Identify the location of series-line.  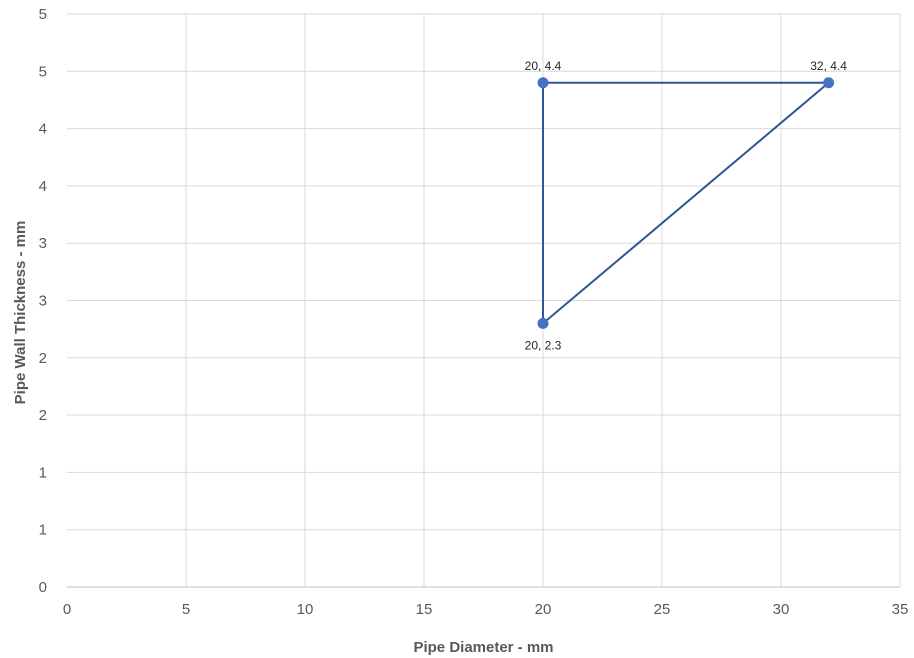
(687, 203).